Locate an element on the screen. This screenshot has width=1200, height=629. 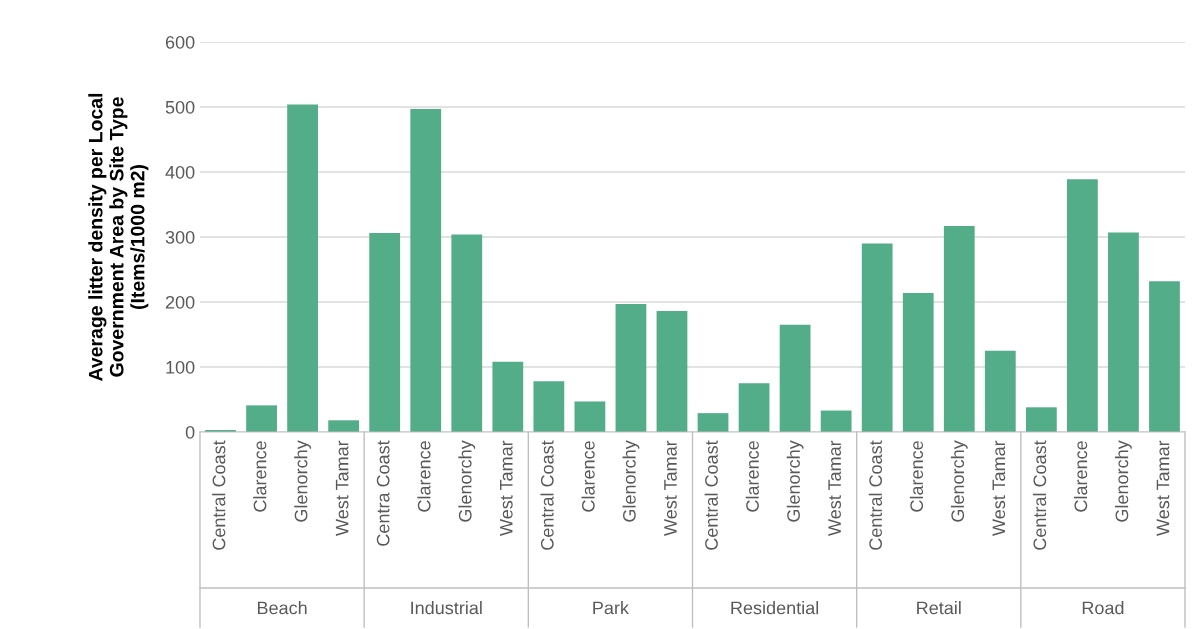
y-tick-label: 400 is located at coordinates (180, 172).